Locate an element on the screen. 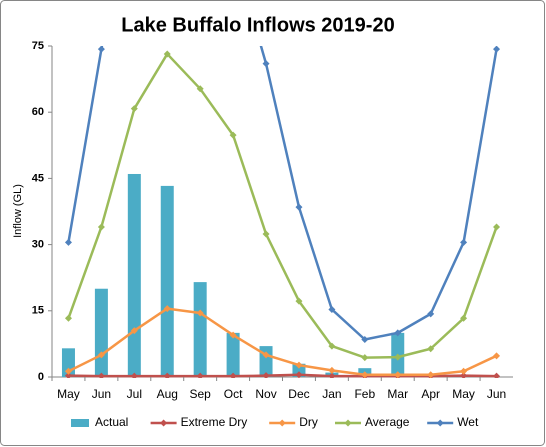 This screenshot has height=447, width=546. y-tick-label: 45 is located at coordinates (38, 178).